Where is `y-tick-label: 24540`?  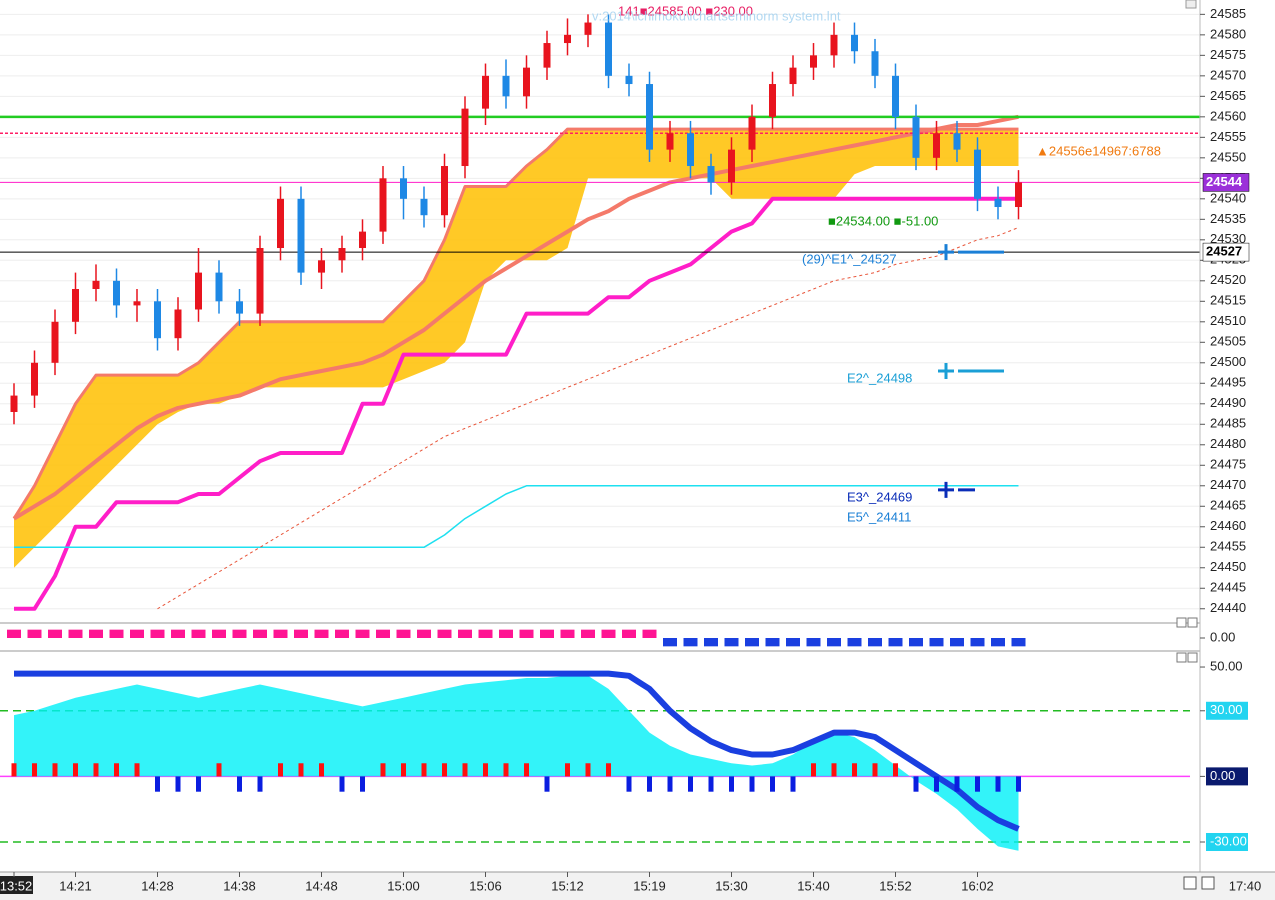
y-tick-label: 24540 is located at coordinates (1228, 197).